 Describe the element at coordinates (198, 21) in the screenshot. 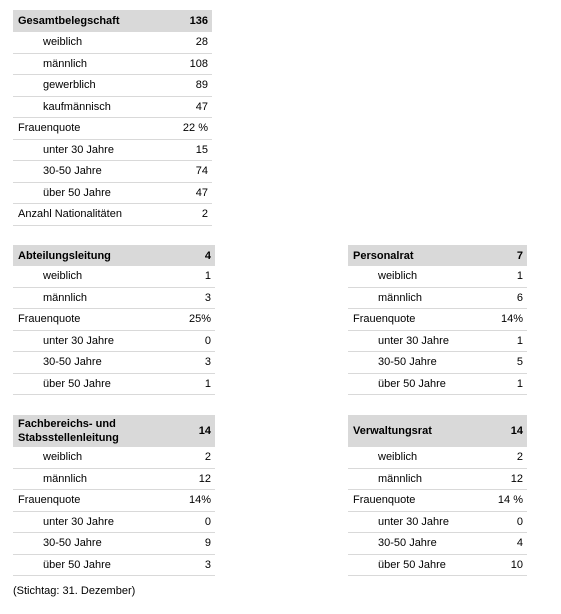

I see `table-total: 136` at that location.